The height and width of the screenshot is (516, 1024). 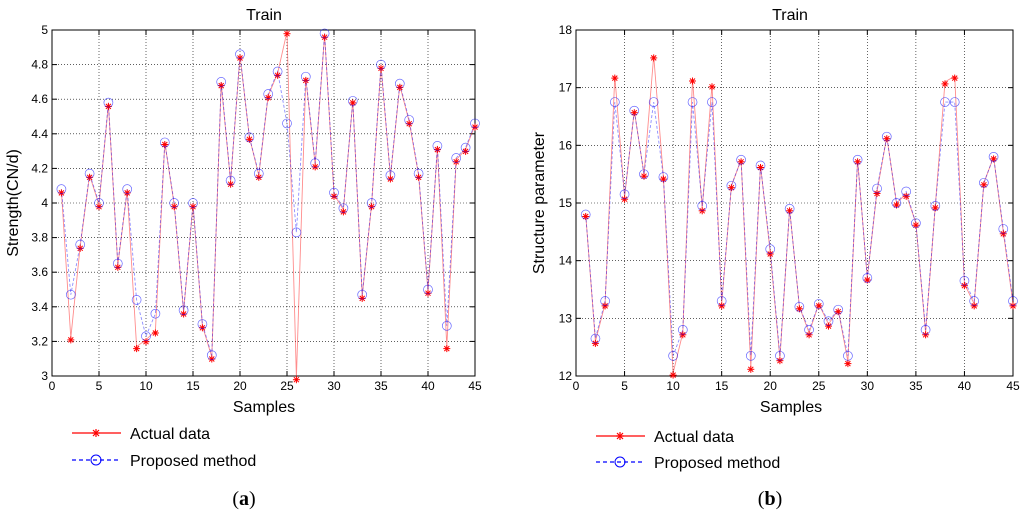 What do you see at coordinates (770, 499) in the screenshot?
I see `panel-b-caption: (b)` at bounding box center [770, 499].